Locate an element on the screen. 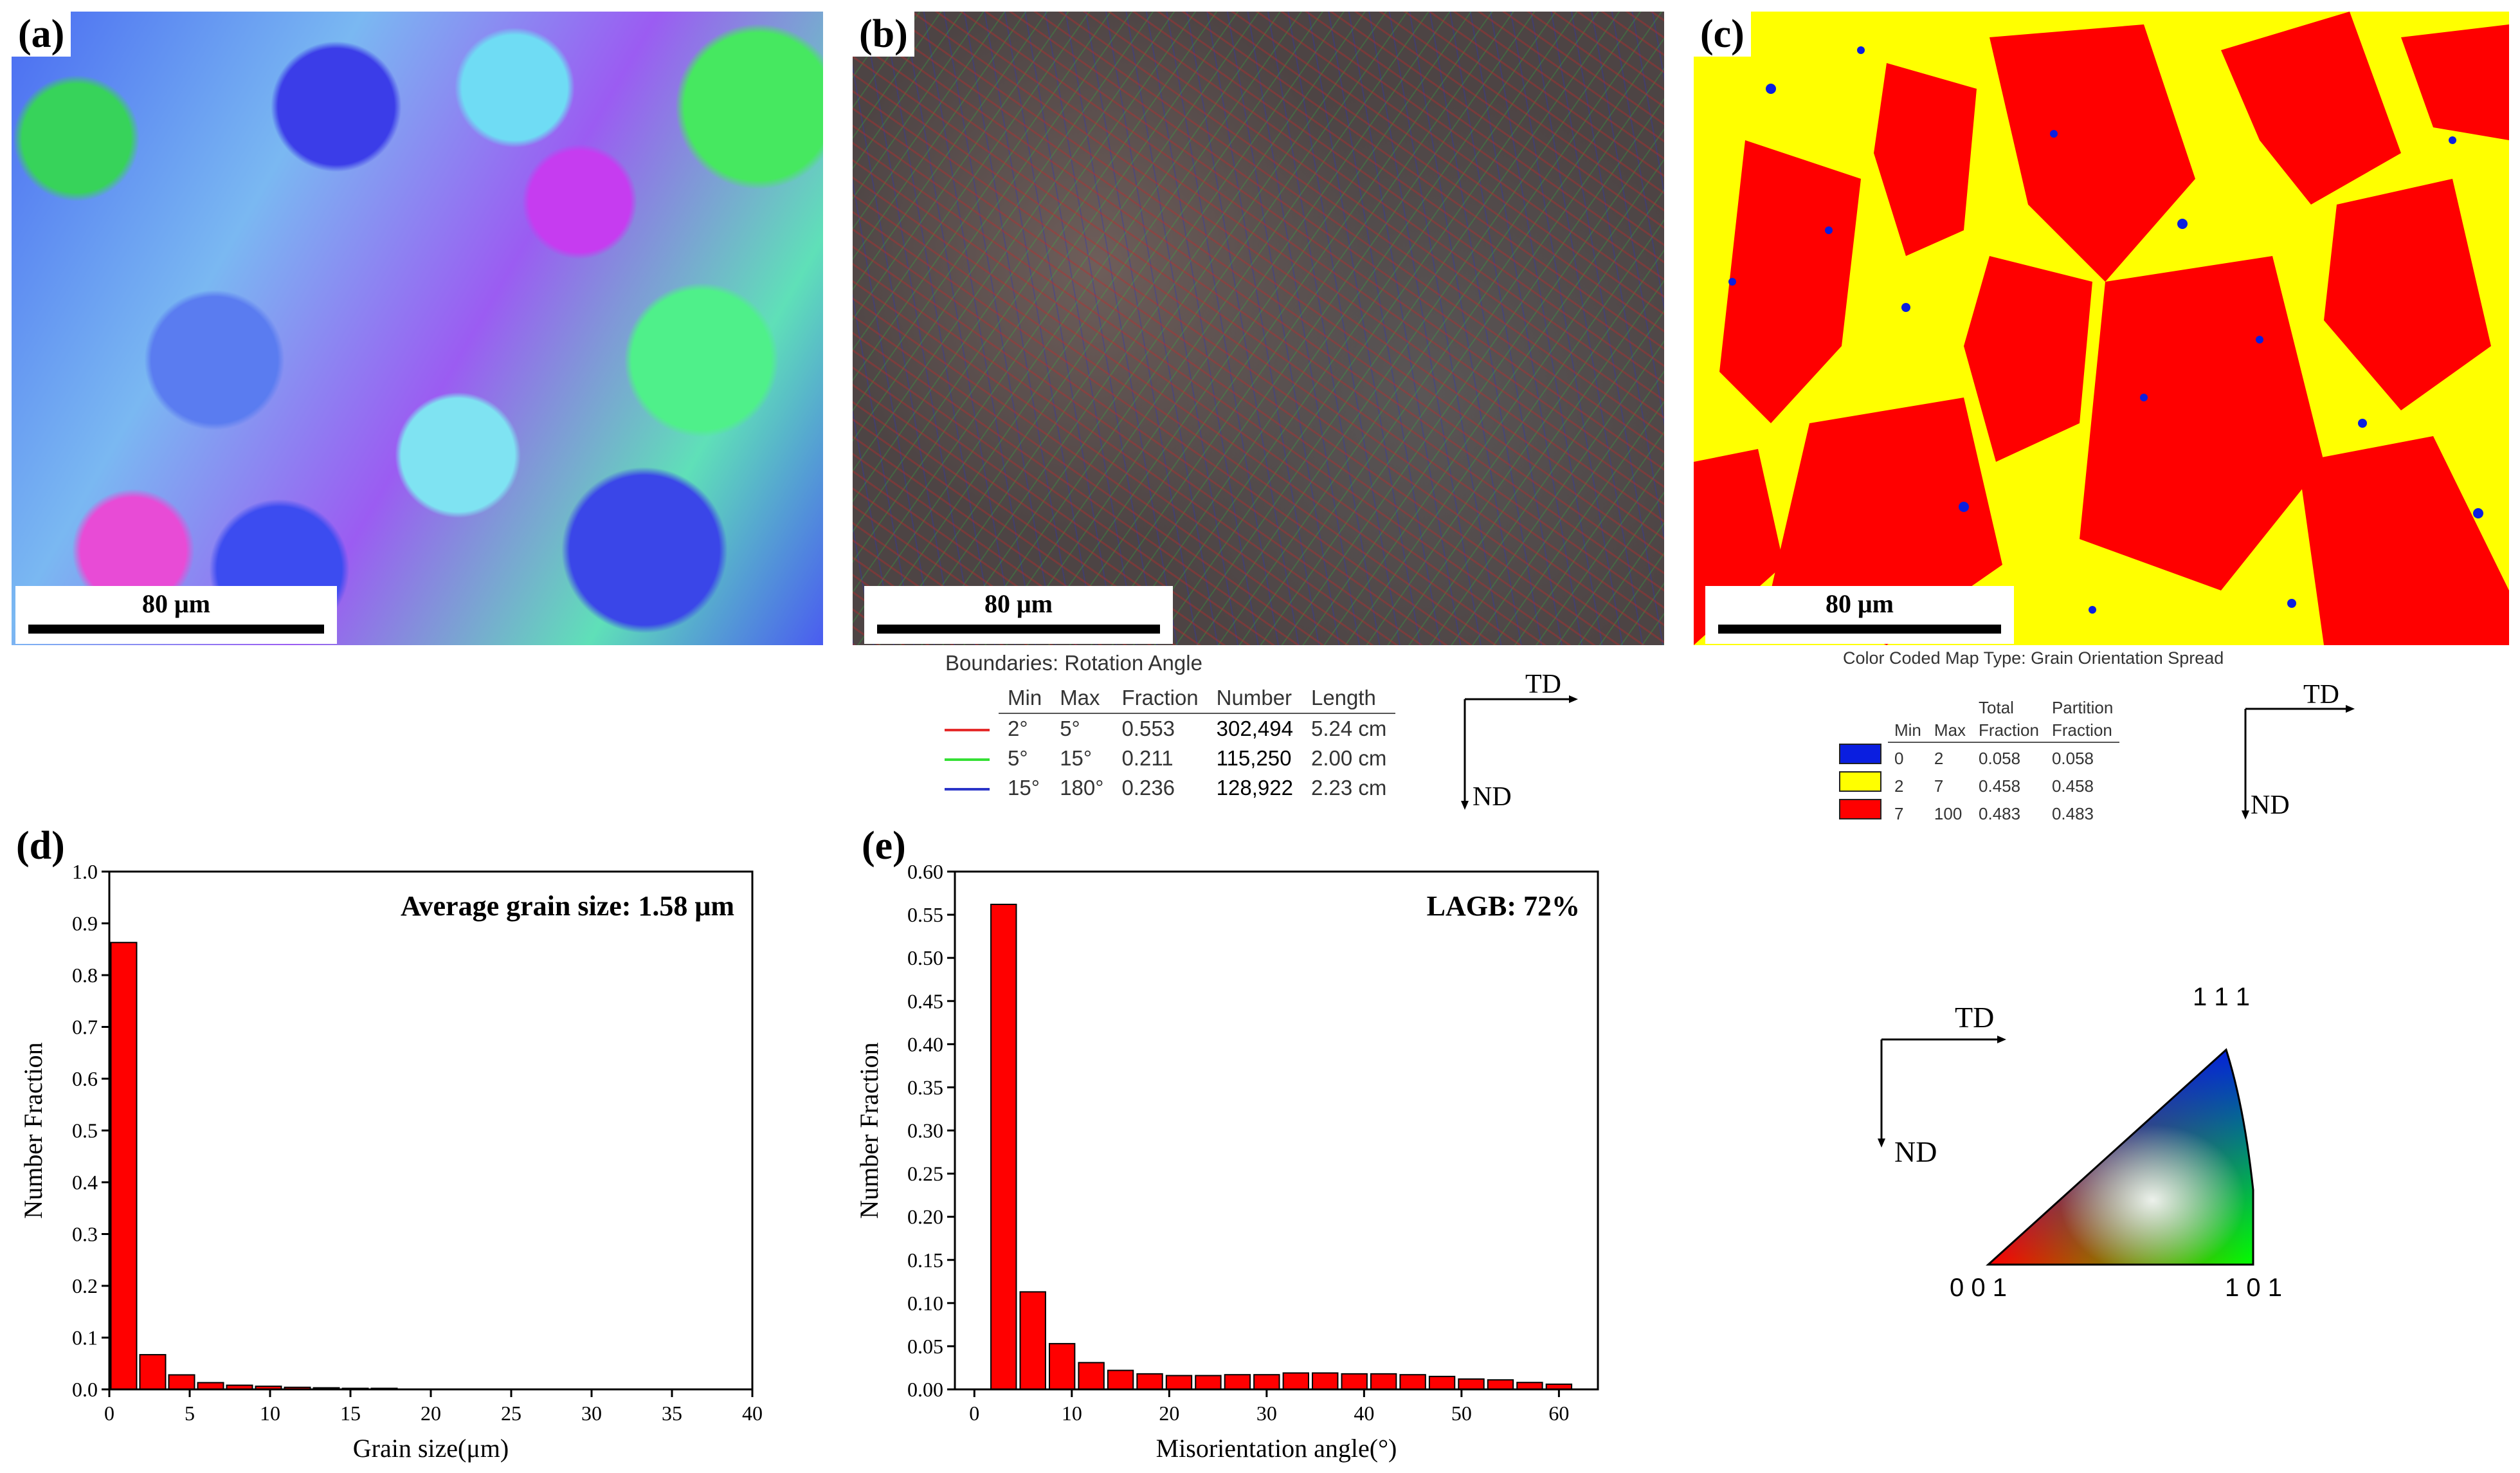  chart-annotation: LAGB: 72% is located at coordinates (1503, 906).